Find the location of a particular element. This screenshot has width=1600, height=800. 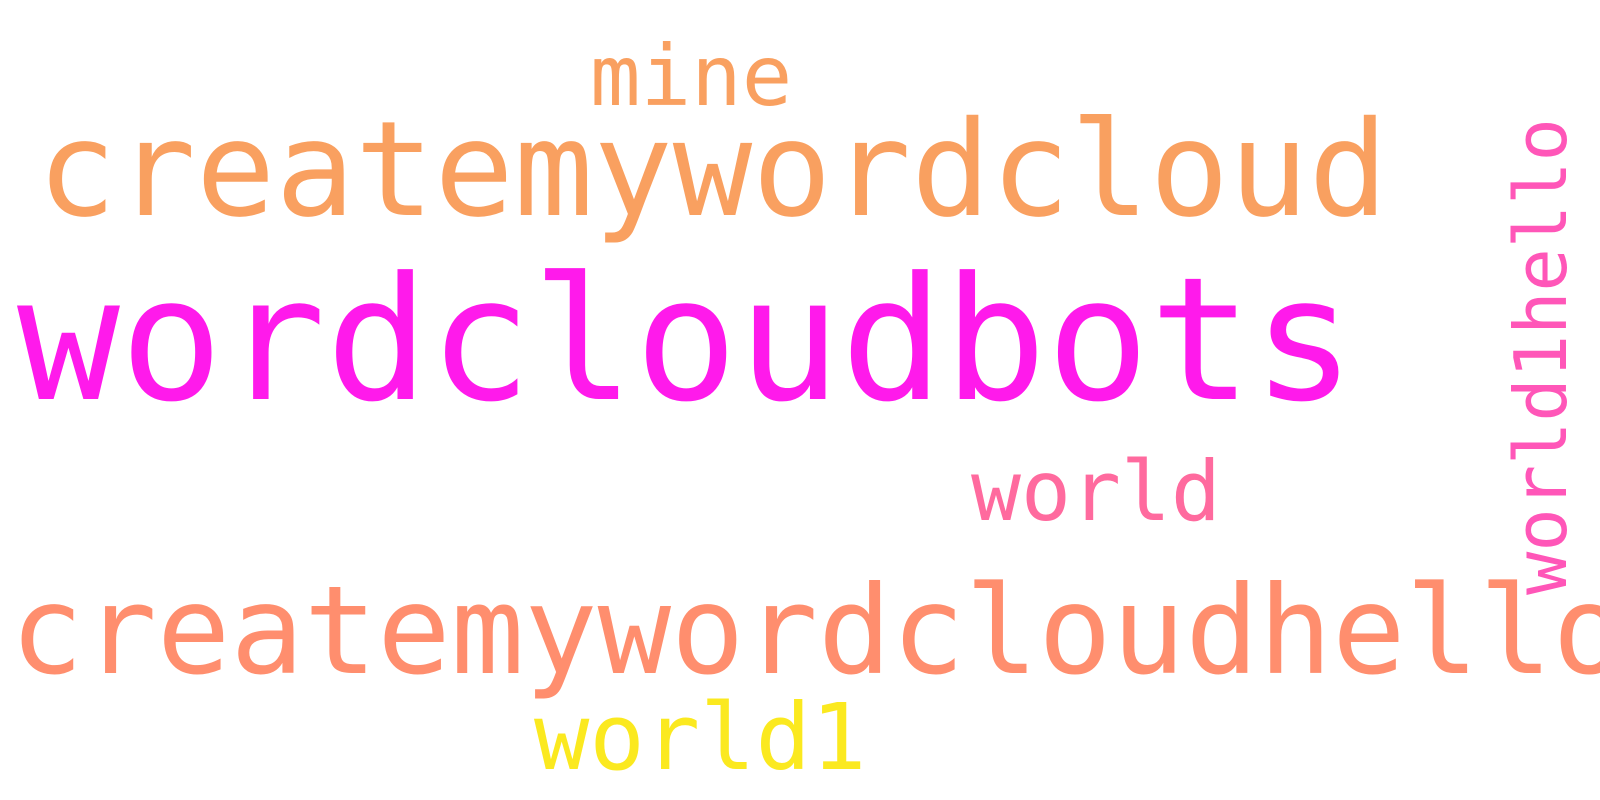

word-world: world is located at coordinates (1096, 491).